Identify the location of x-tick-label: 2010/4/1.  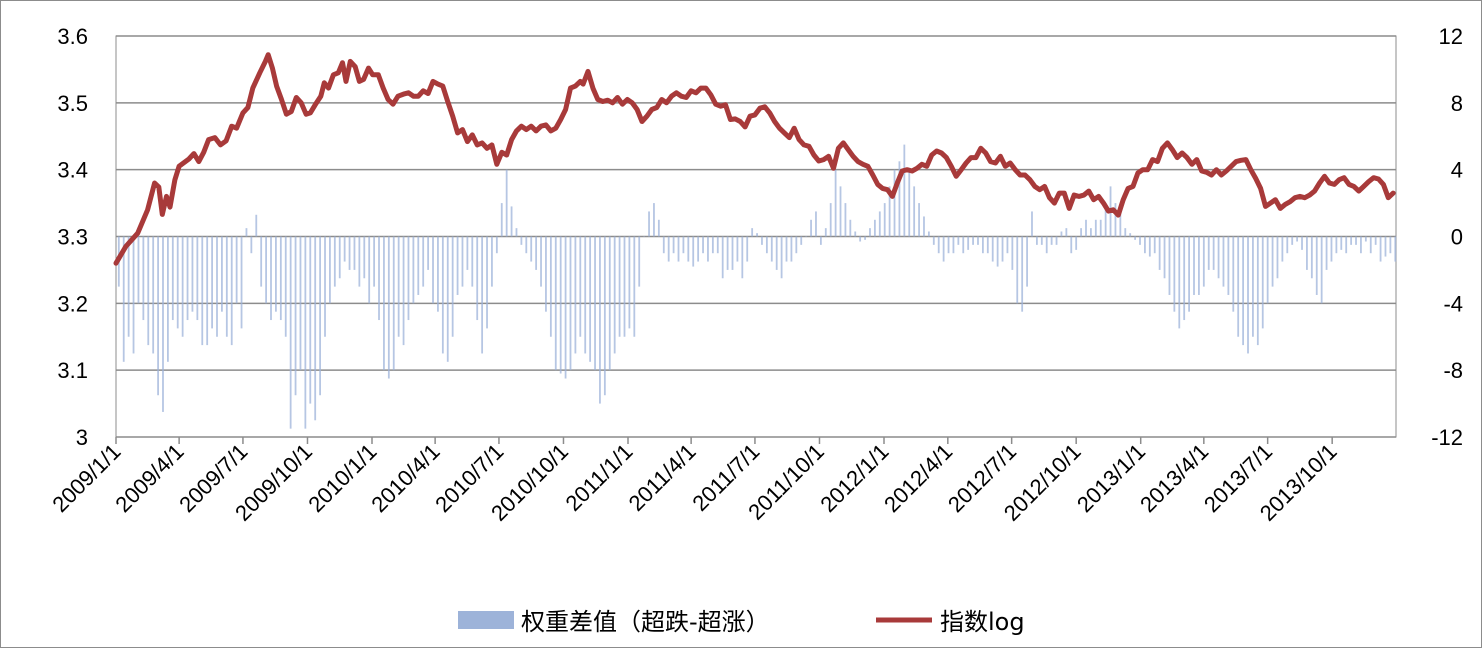
(405, 478).